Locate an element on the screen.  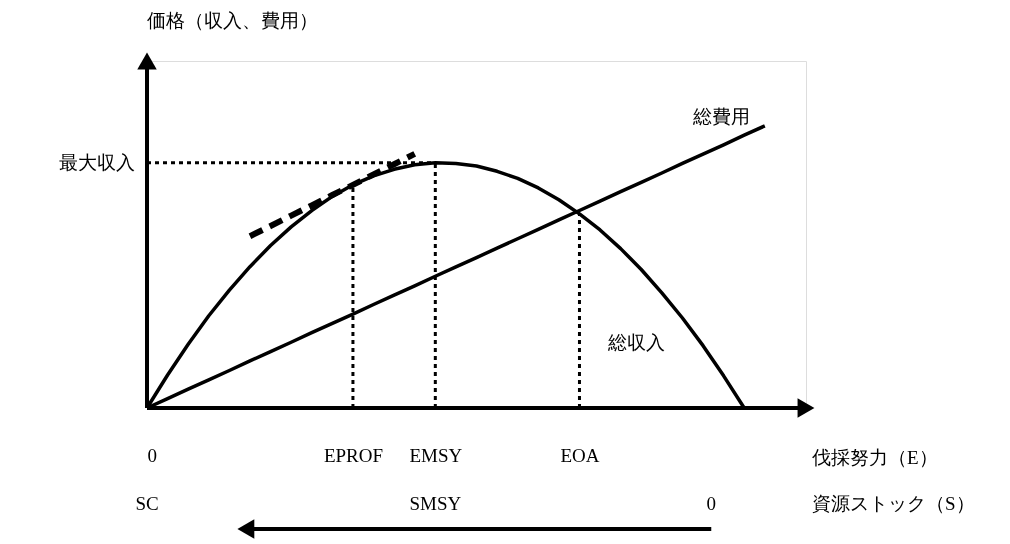
series-label: 総収入 is located at coordinates (636, 343).